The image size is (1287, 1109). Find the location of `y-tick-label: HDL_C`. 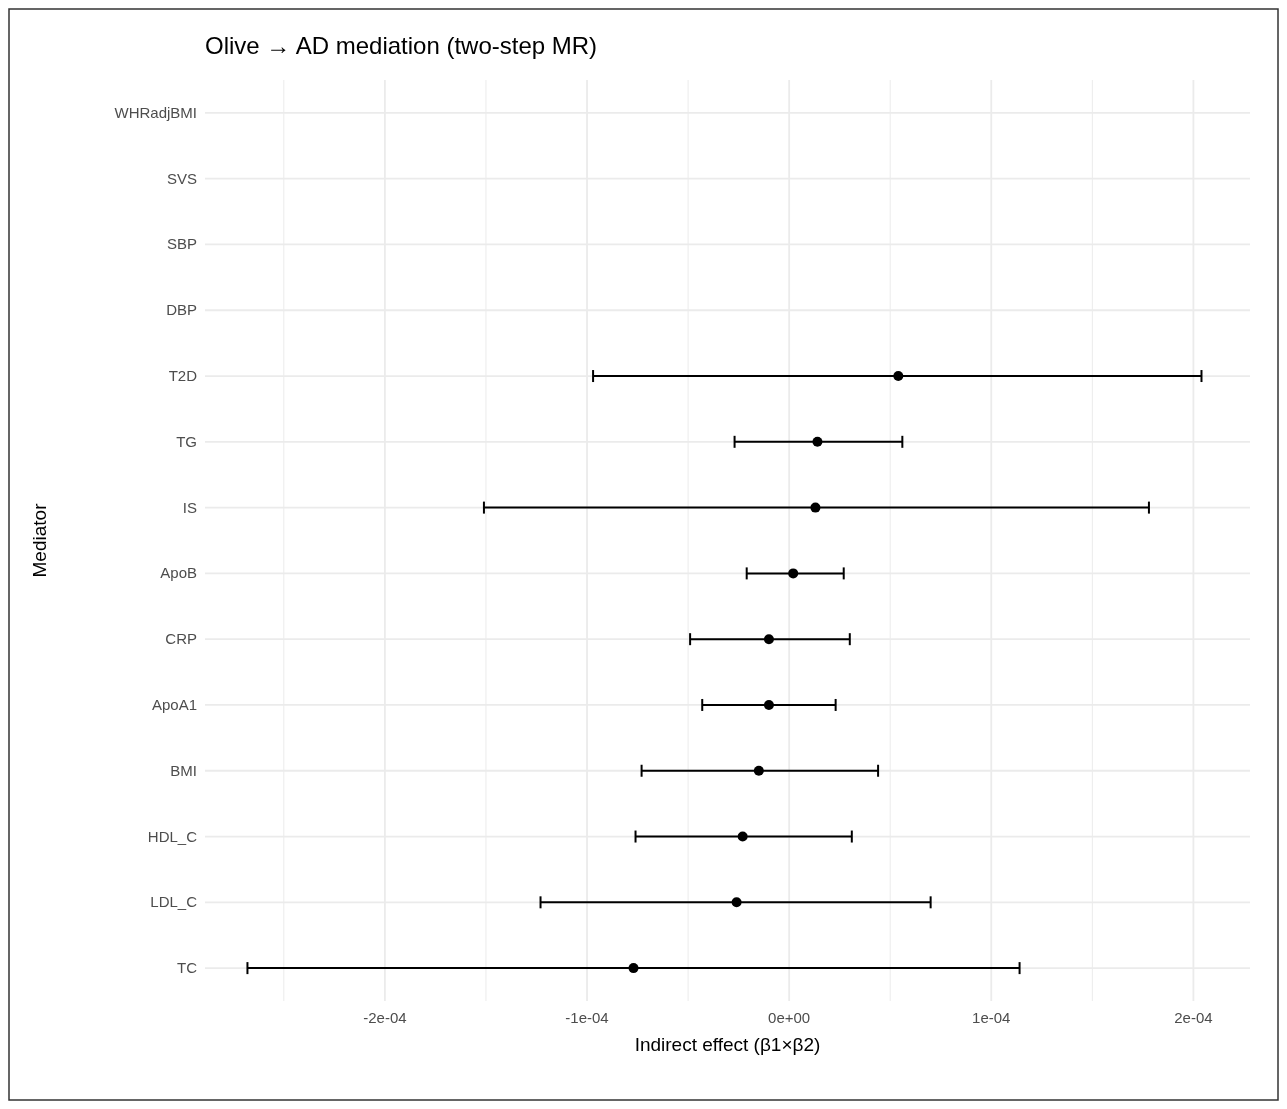

y-tick-label: HDL_C is located at coordinates (172, 836).